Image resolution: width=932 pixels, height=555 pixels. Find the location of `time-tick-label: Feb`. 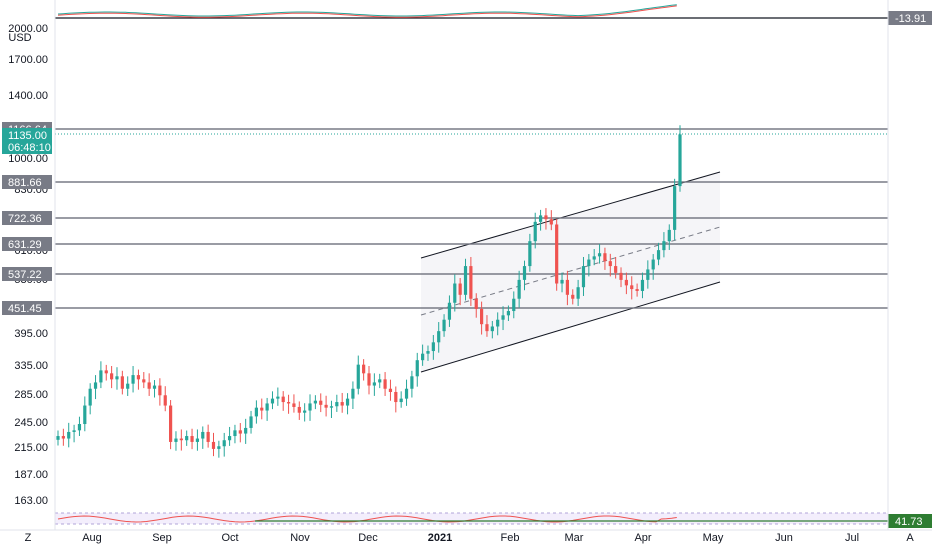

time-tick-label: Feb is located at coordinates (510, 538).